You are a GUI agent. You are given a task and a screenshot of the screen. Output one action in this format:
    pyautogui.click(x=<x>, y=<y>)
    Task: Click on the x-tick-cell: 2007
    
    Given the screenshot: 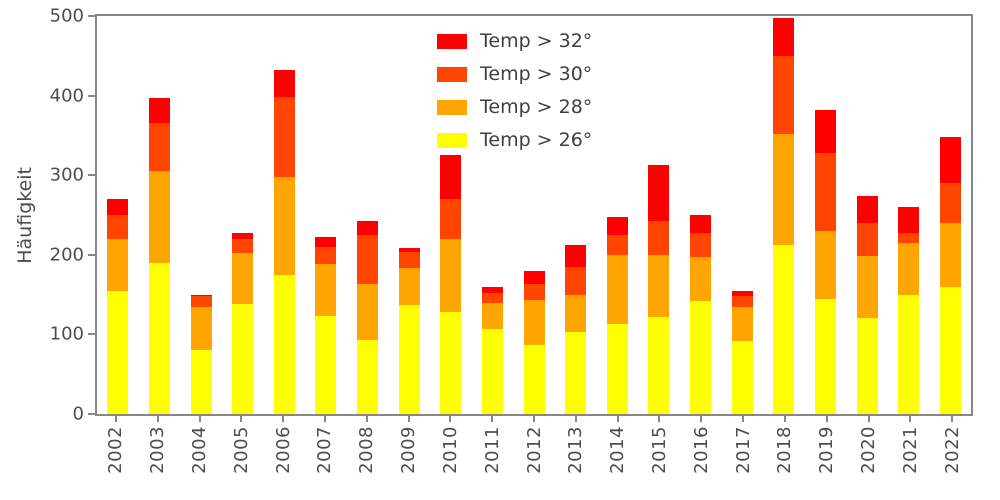 What is the action you would take?
    pyautogui.click(x=325, y=457)
    